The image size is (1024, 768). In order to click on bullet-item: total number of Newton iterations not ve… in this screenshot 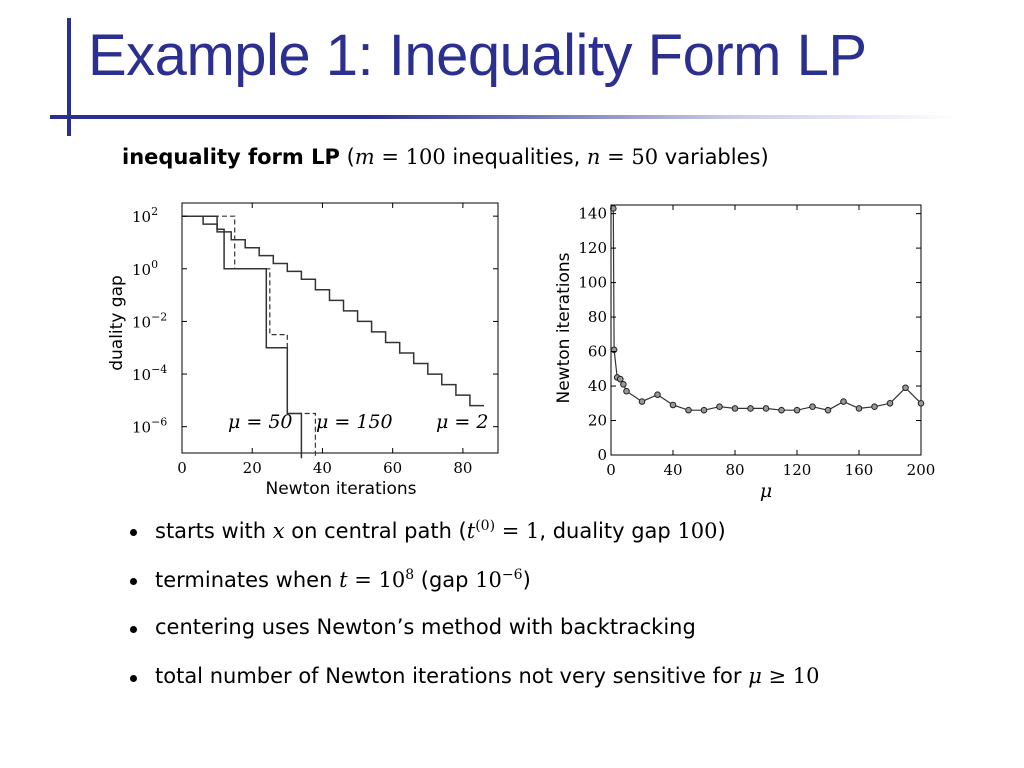, I will do `click(474, 688)`.